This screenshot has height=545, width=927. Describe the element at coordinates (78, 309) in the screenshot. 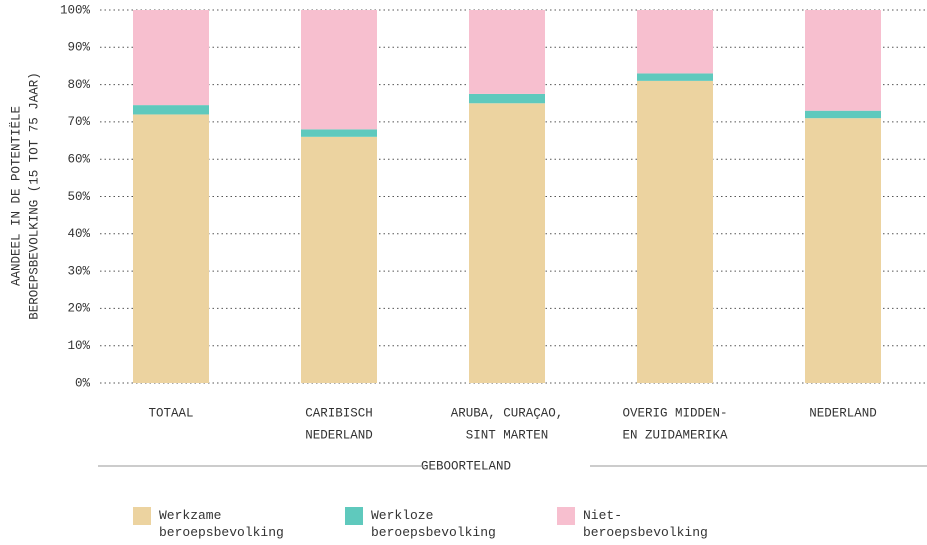

I see `y-tick-label: 20%` at that location.